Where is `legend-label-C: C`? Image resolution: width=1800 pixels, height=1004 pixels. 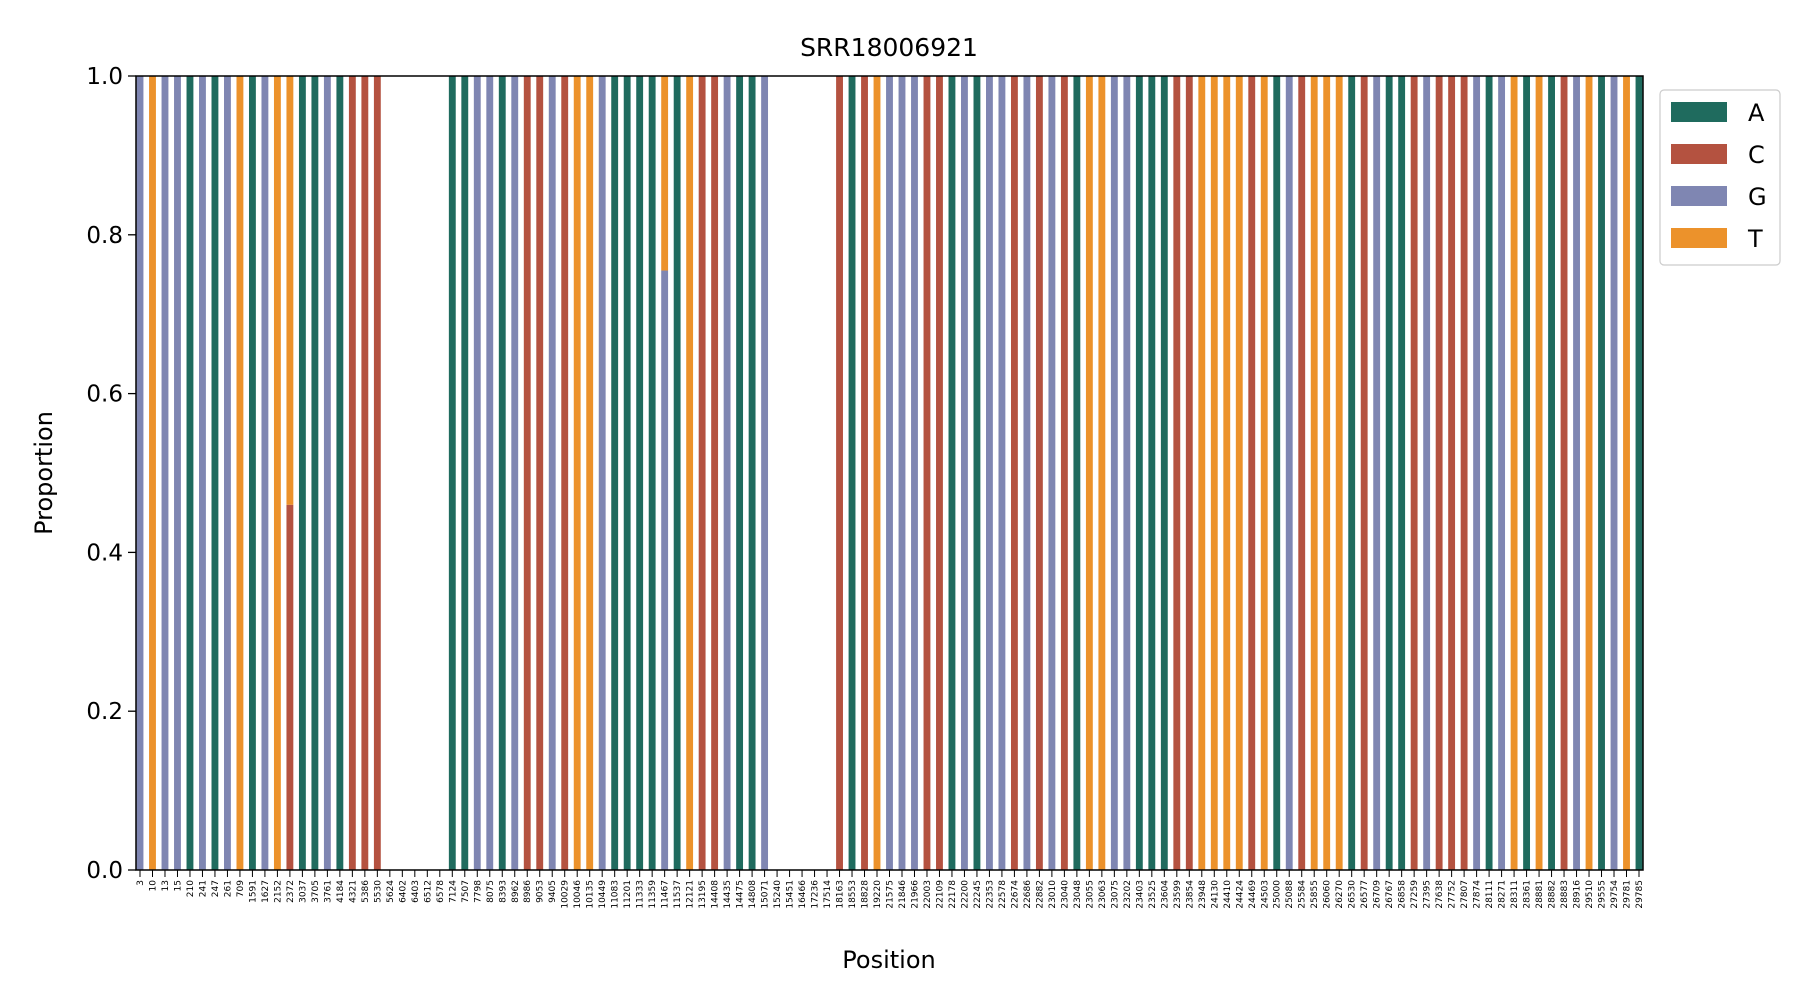 legend-label-C: C is located at coordinates (1756, 155).